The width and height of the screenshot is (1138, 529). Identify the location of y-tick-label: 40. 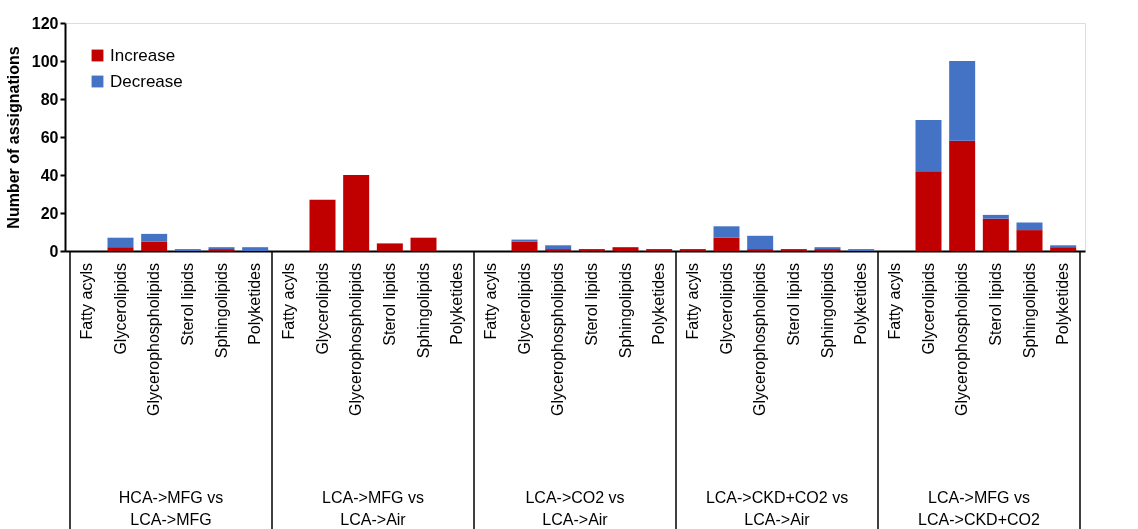
(49, 175).